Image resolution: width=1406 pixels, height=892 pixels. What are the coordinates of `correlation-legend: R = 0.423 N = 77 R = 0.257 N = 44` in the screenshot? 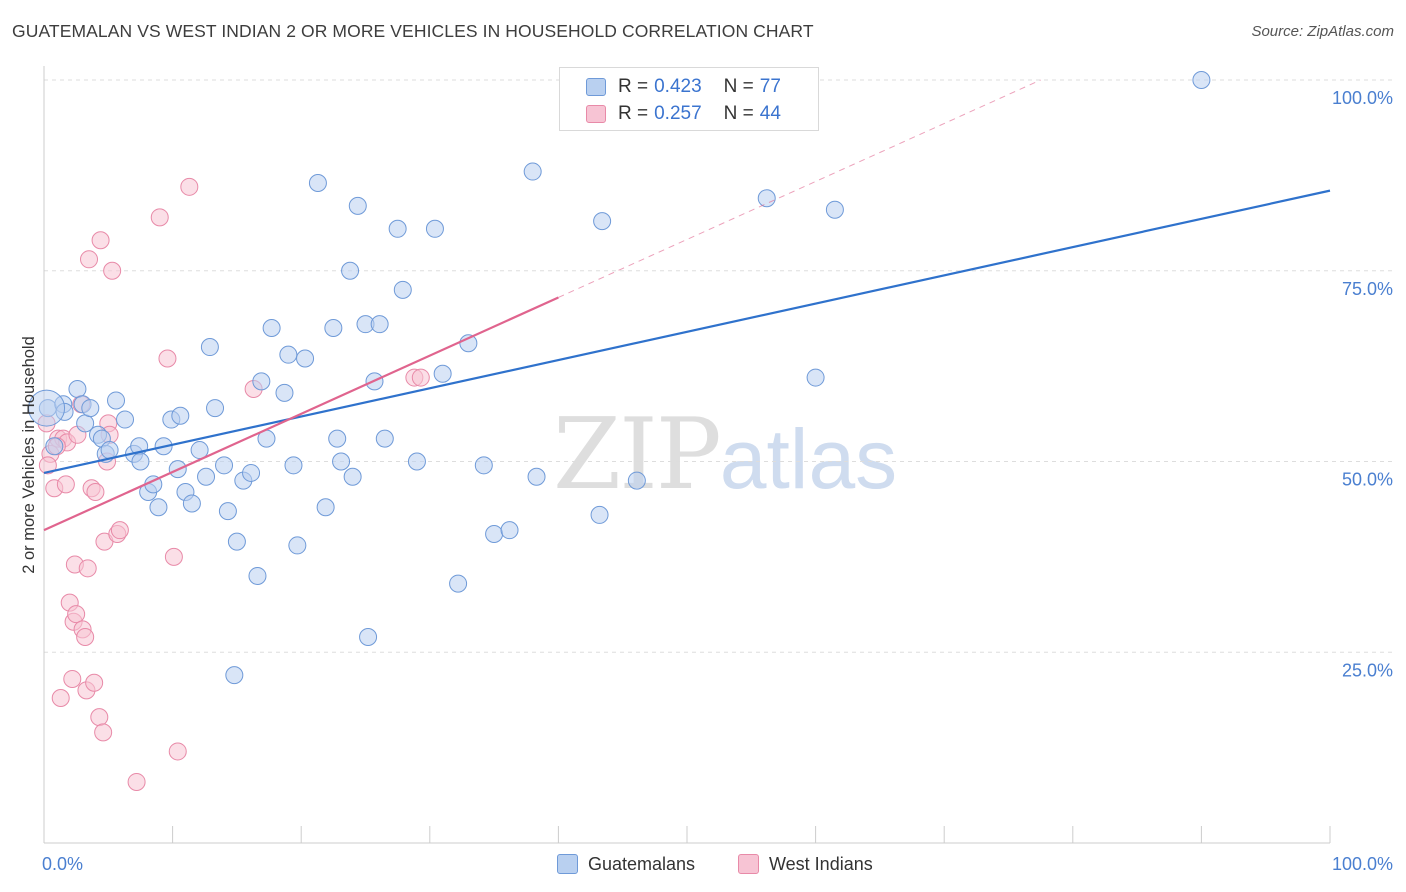 It's located at (689, 99).